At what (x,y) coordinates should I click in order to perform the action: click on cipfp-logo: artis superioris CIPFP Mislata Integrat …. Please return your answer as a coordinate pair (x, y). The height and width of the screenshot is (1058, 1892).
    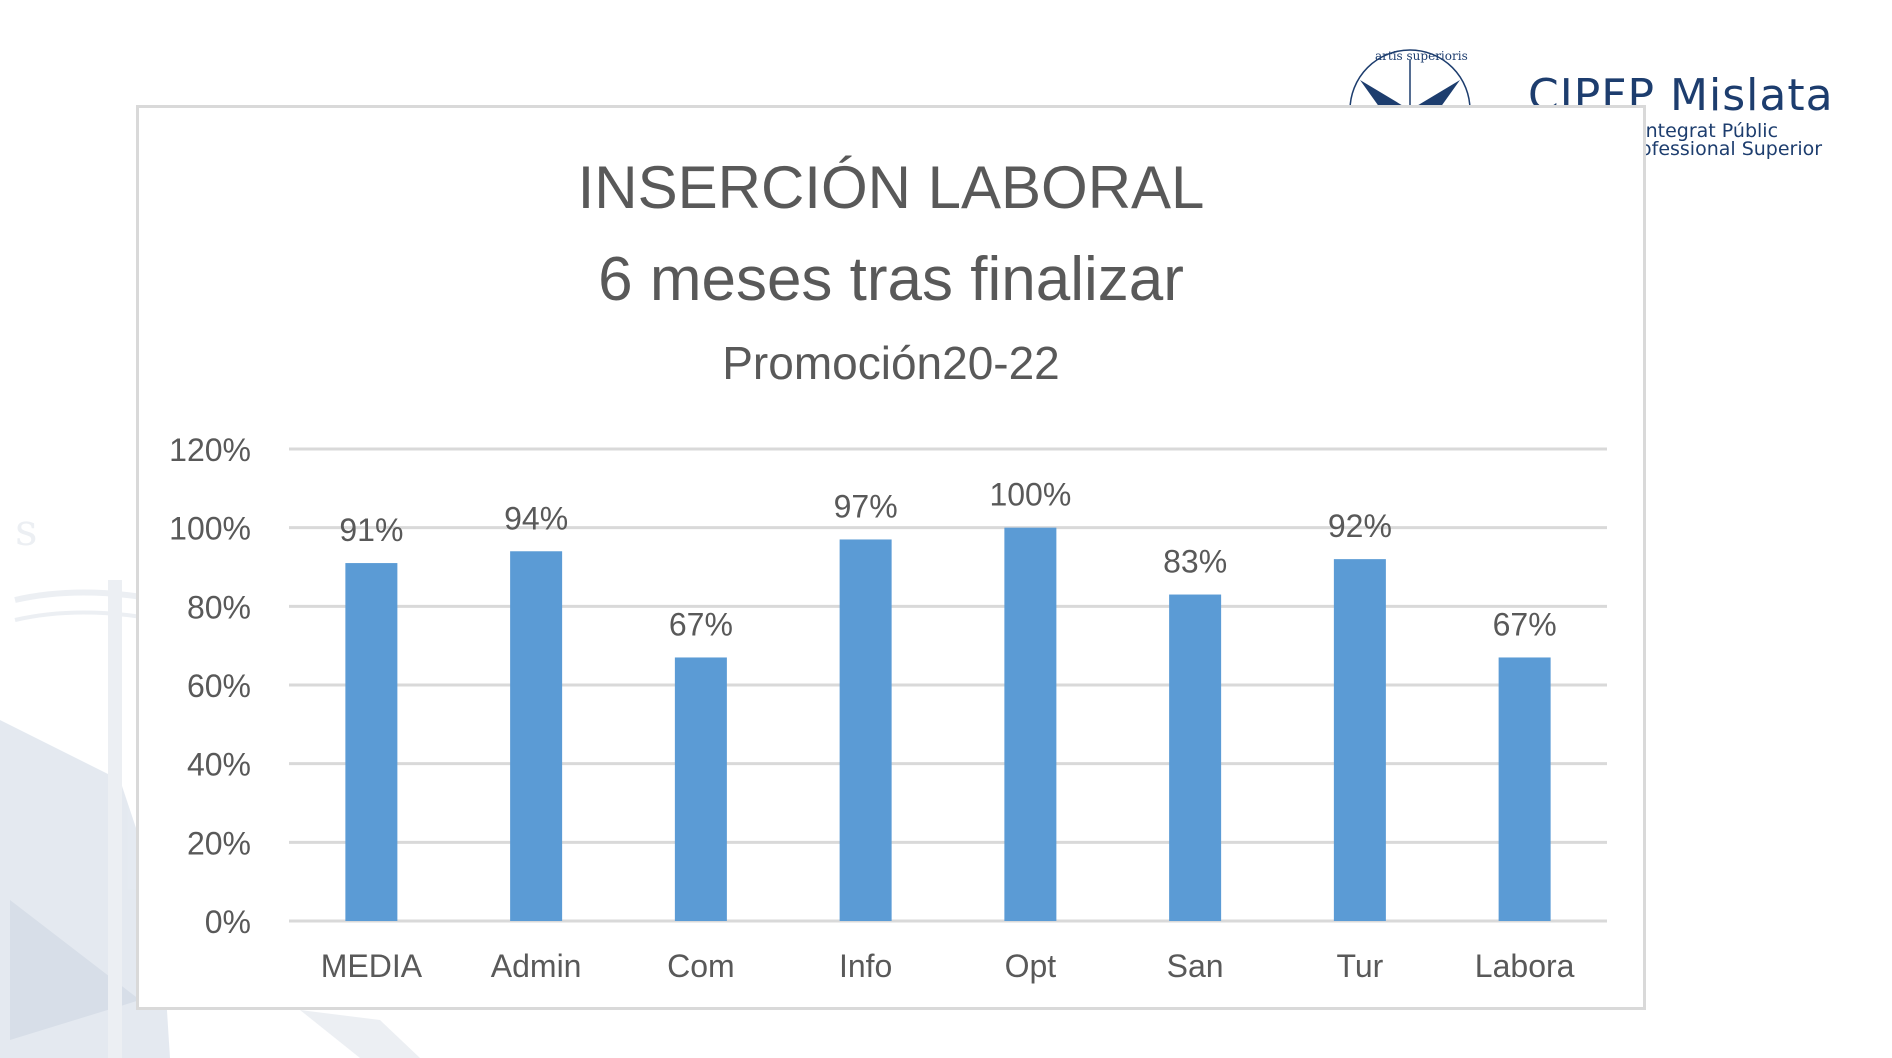
    Looking at the image, I should click on (1580, 105).